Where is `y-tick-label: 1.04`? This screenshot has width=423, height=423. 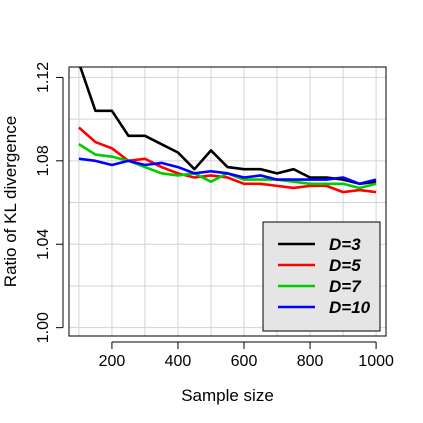
y-tick-label: 1.04 is located at coordinates (43, 244).